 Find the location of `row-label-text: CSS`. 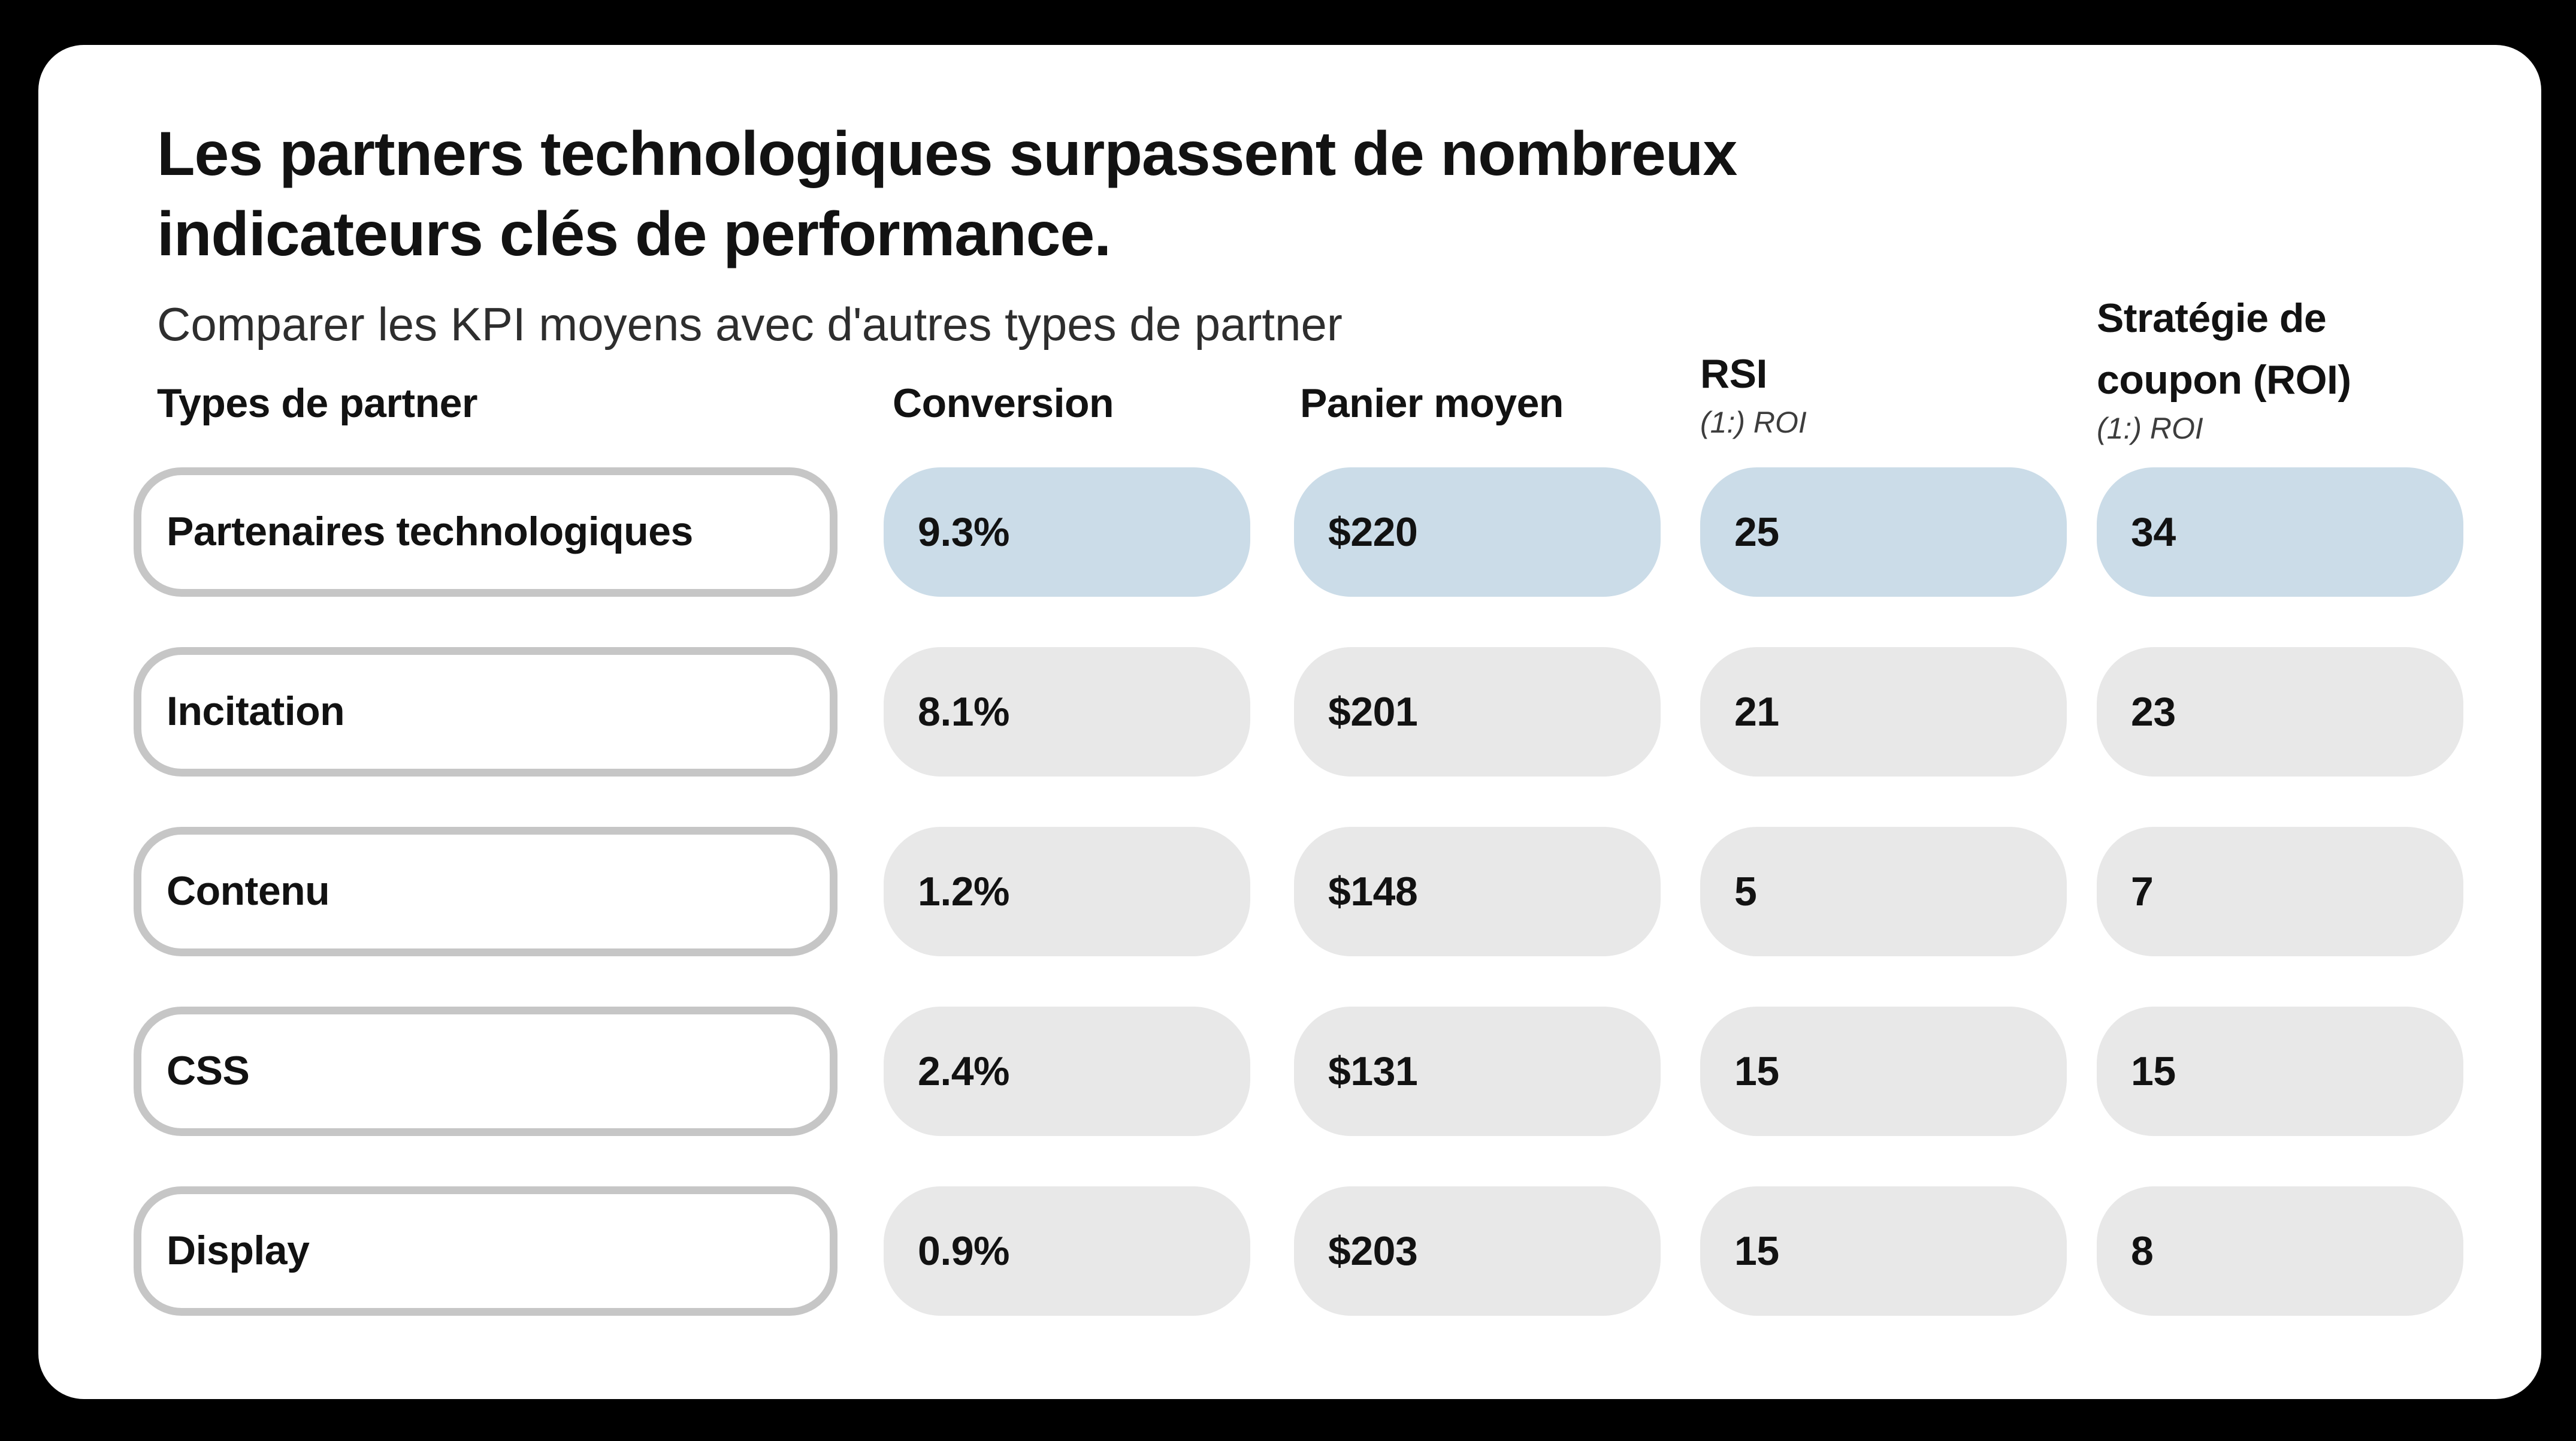

row-label-text: CSS is located at coordinates (208, 1071).